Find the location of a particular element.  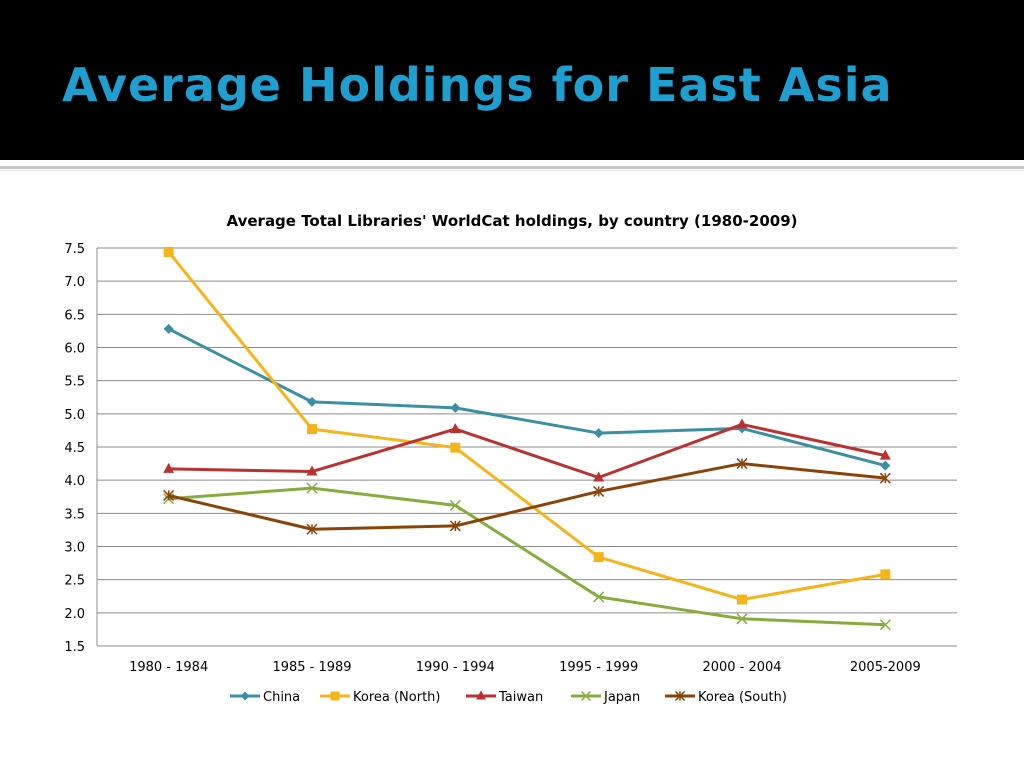

series-line-china is located at coordinates (526, 397).